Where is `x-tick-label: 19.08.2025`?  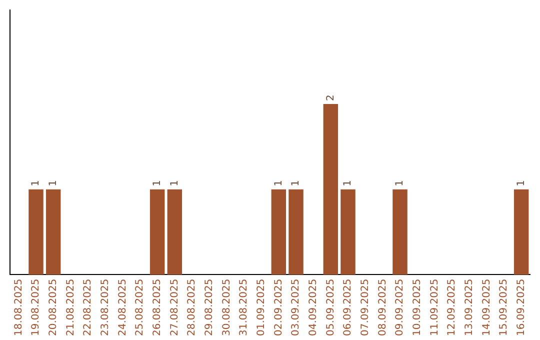 x-tick-label: 19.08.2025 is located at coordinates (36, 307).